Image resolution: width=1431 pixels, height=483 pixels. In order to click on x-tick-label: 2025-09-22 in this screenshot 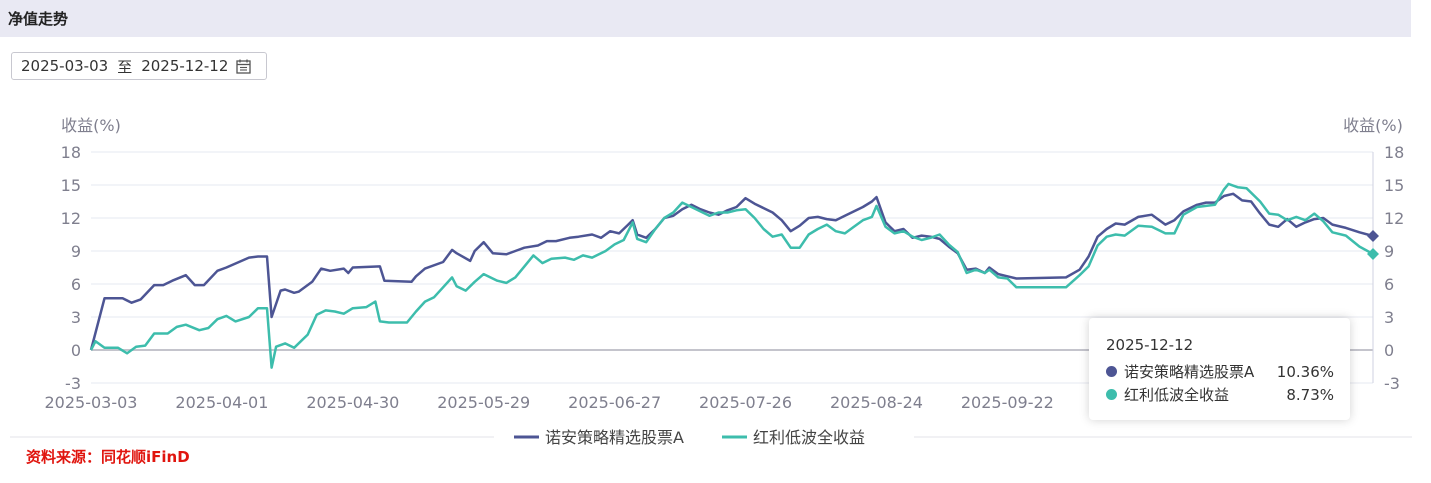, I will do `click(1007, 402)`.